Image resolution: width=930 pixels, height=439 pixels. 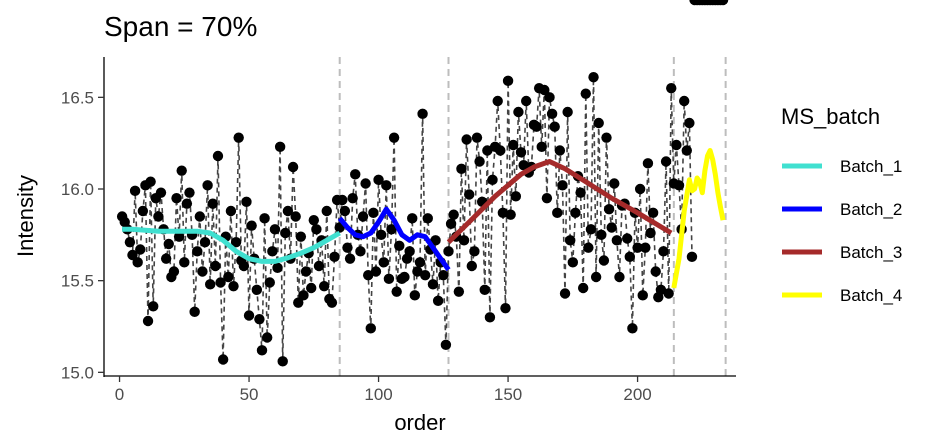 I want to click on y-tick-label: 16.5, so click(x=77, y=97).